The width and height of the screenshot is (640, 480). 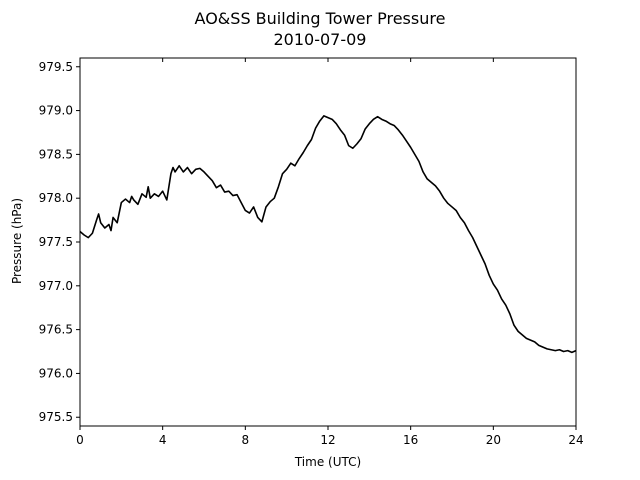 I want to click on x-tick-label: 4, so click(x=163, y=440).